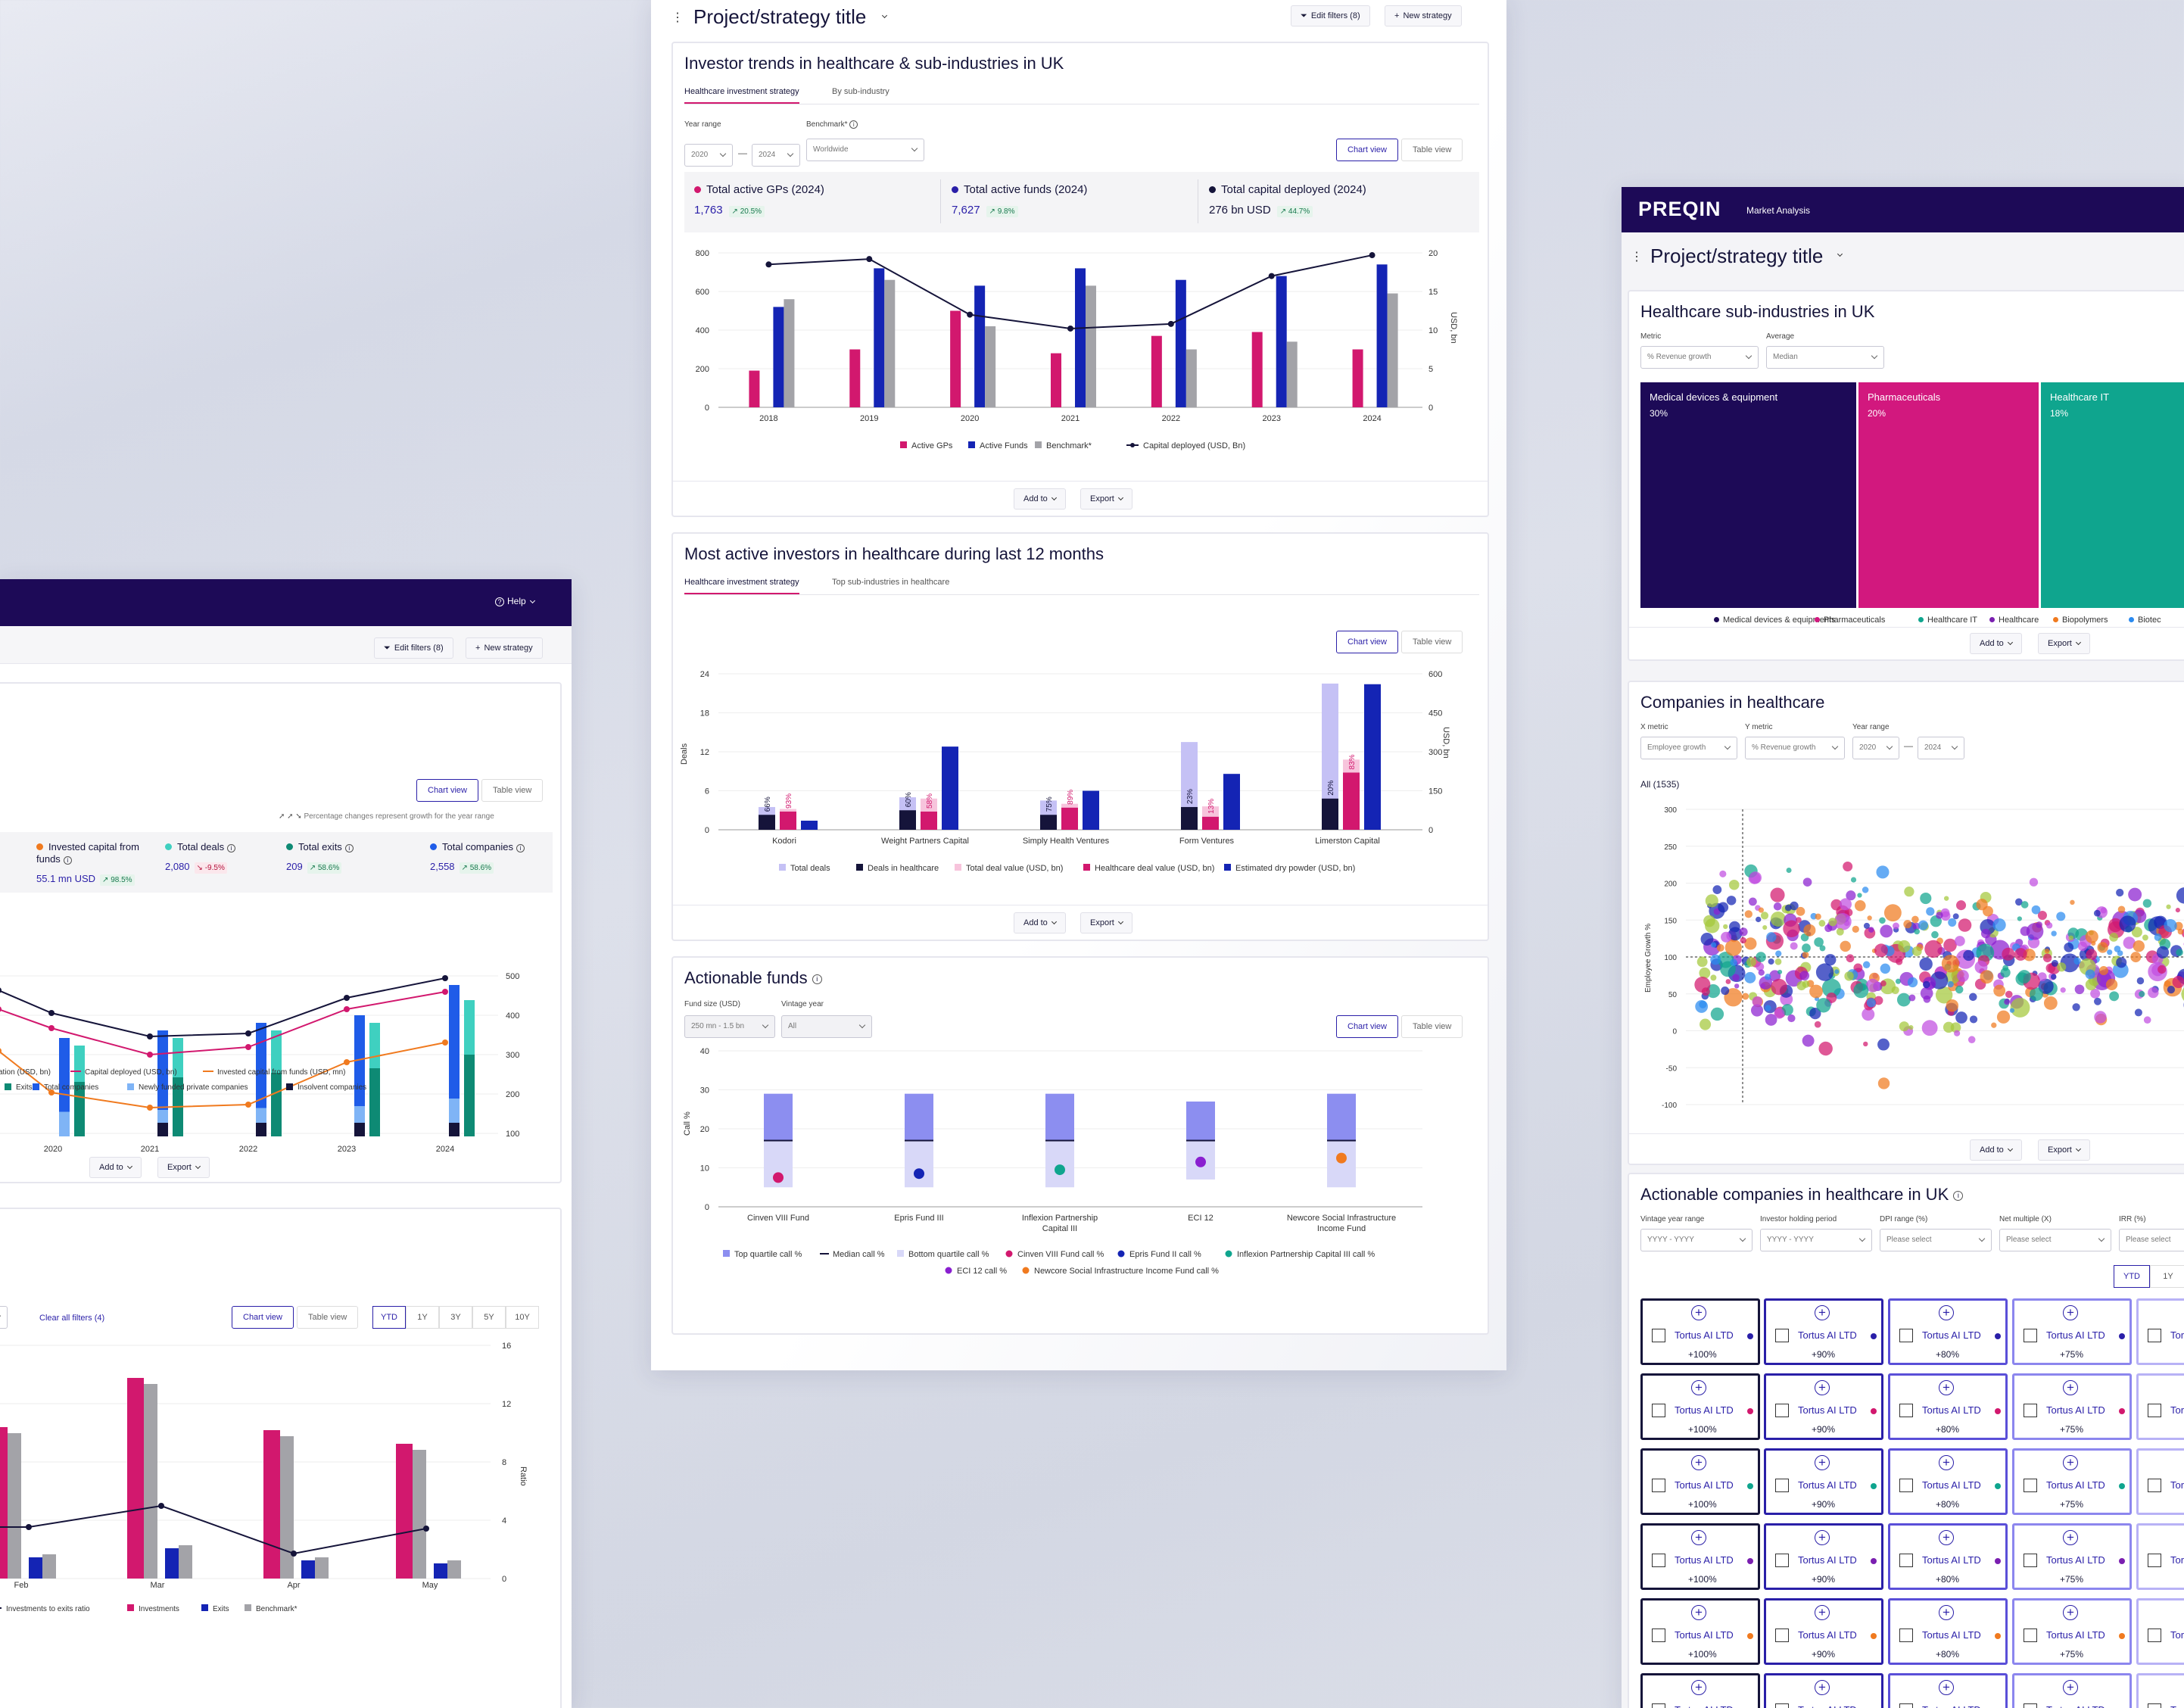 The height and width of the screenshot is (1708, 2184). Describe the element at coordinates (1679, 209) in the screenshot. I see `preqin-logo: PREQIN` at that location.